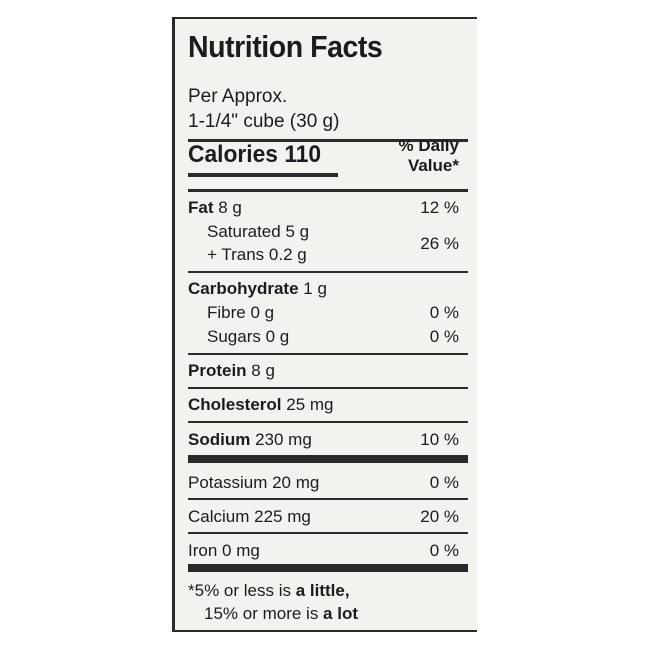 The image size is (650, 650). What do you see at coordinates (219, 439) in the screenshot?
I see `sodium-label: Sodium` at bounding box center [219, 439].